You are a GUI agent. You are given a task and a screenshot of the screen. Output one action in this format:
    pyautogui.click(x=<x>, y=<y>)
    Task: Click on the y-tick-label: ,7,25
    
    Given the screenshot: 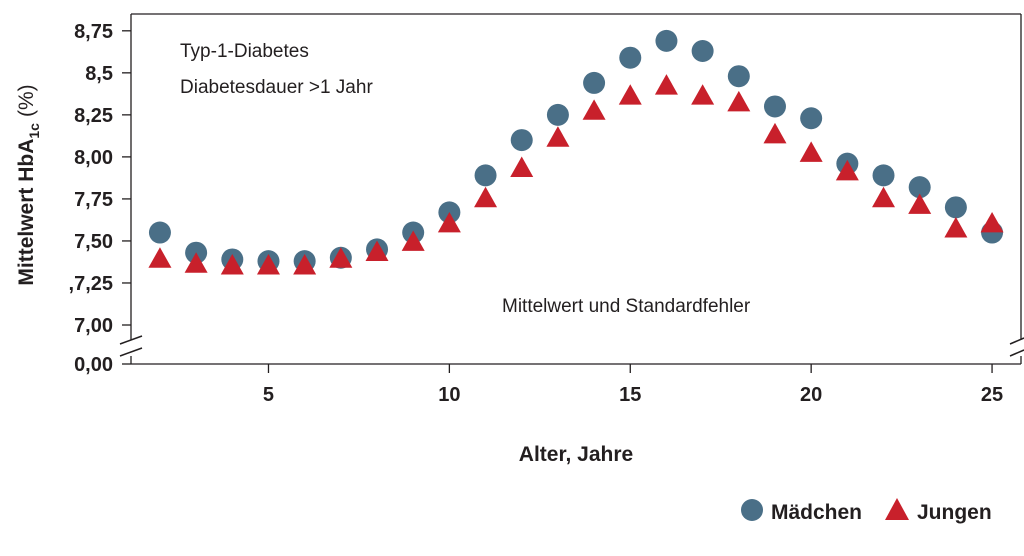 What is the action you would take?
    pyautogui.click(x=91, y=284)
    